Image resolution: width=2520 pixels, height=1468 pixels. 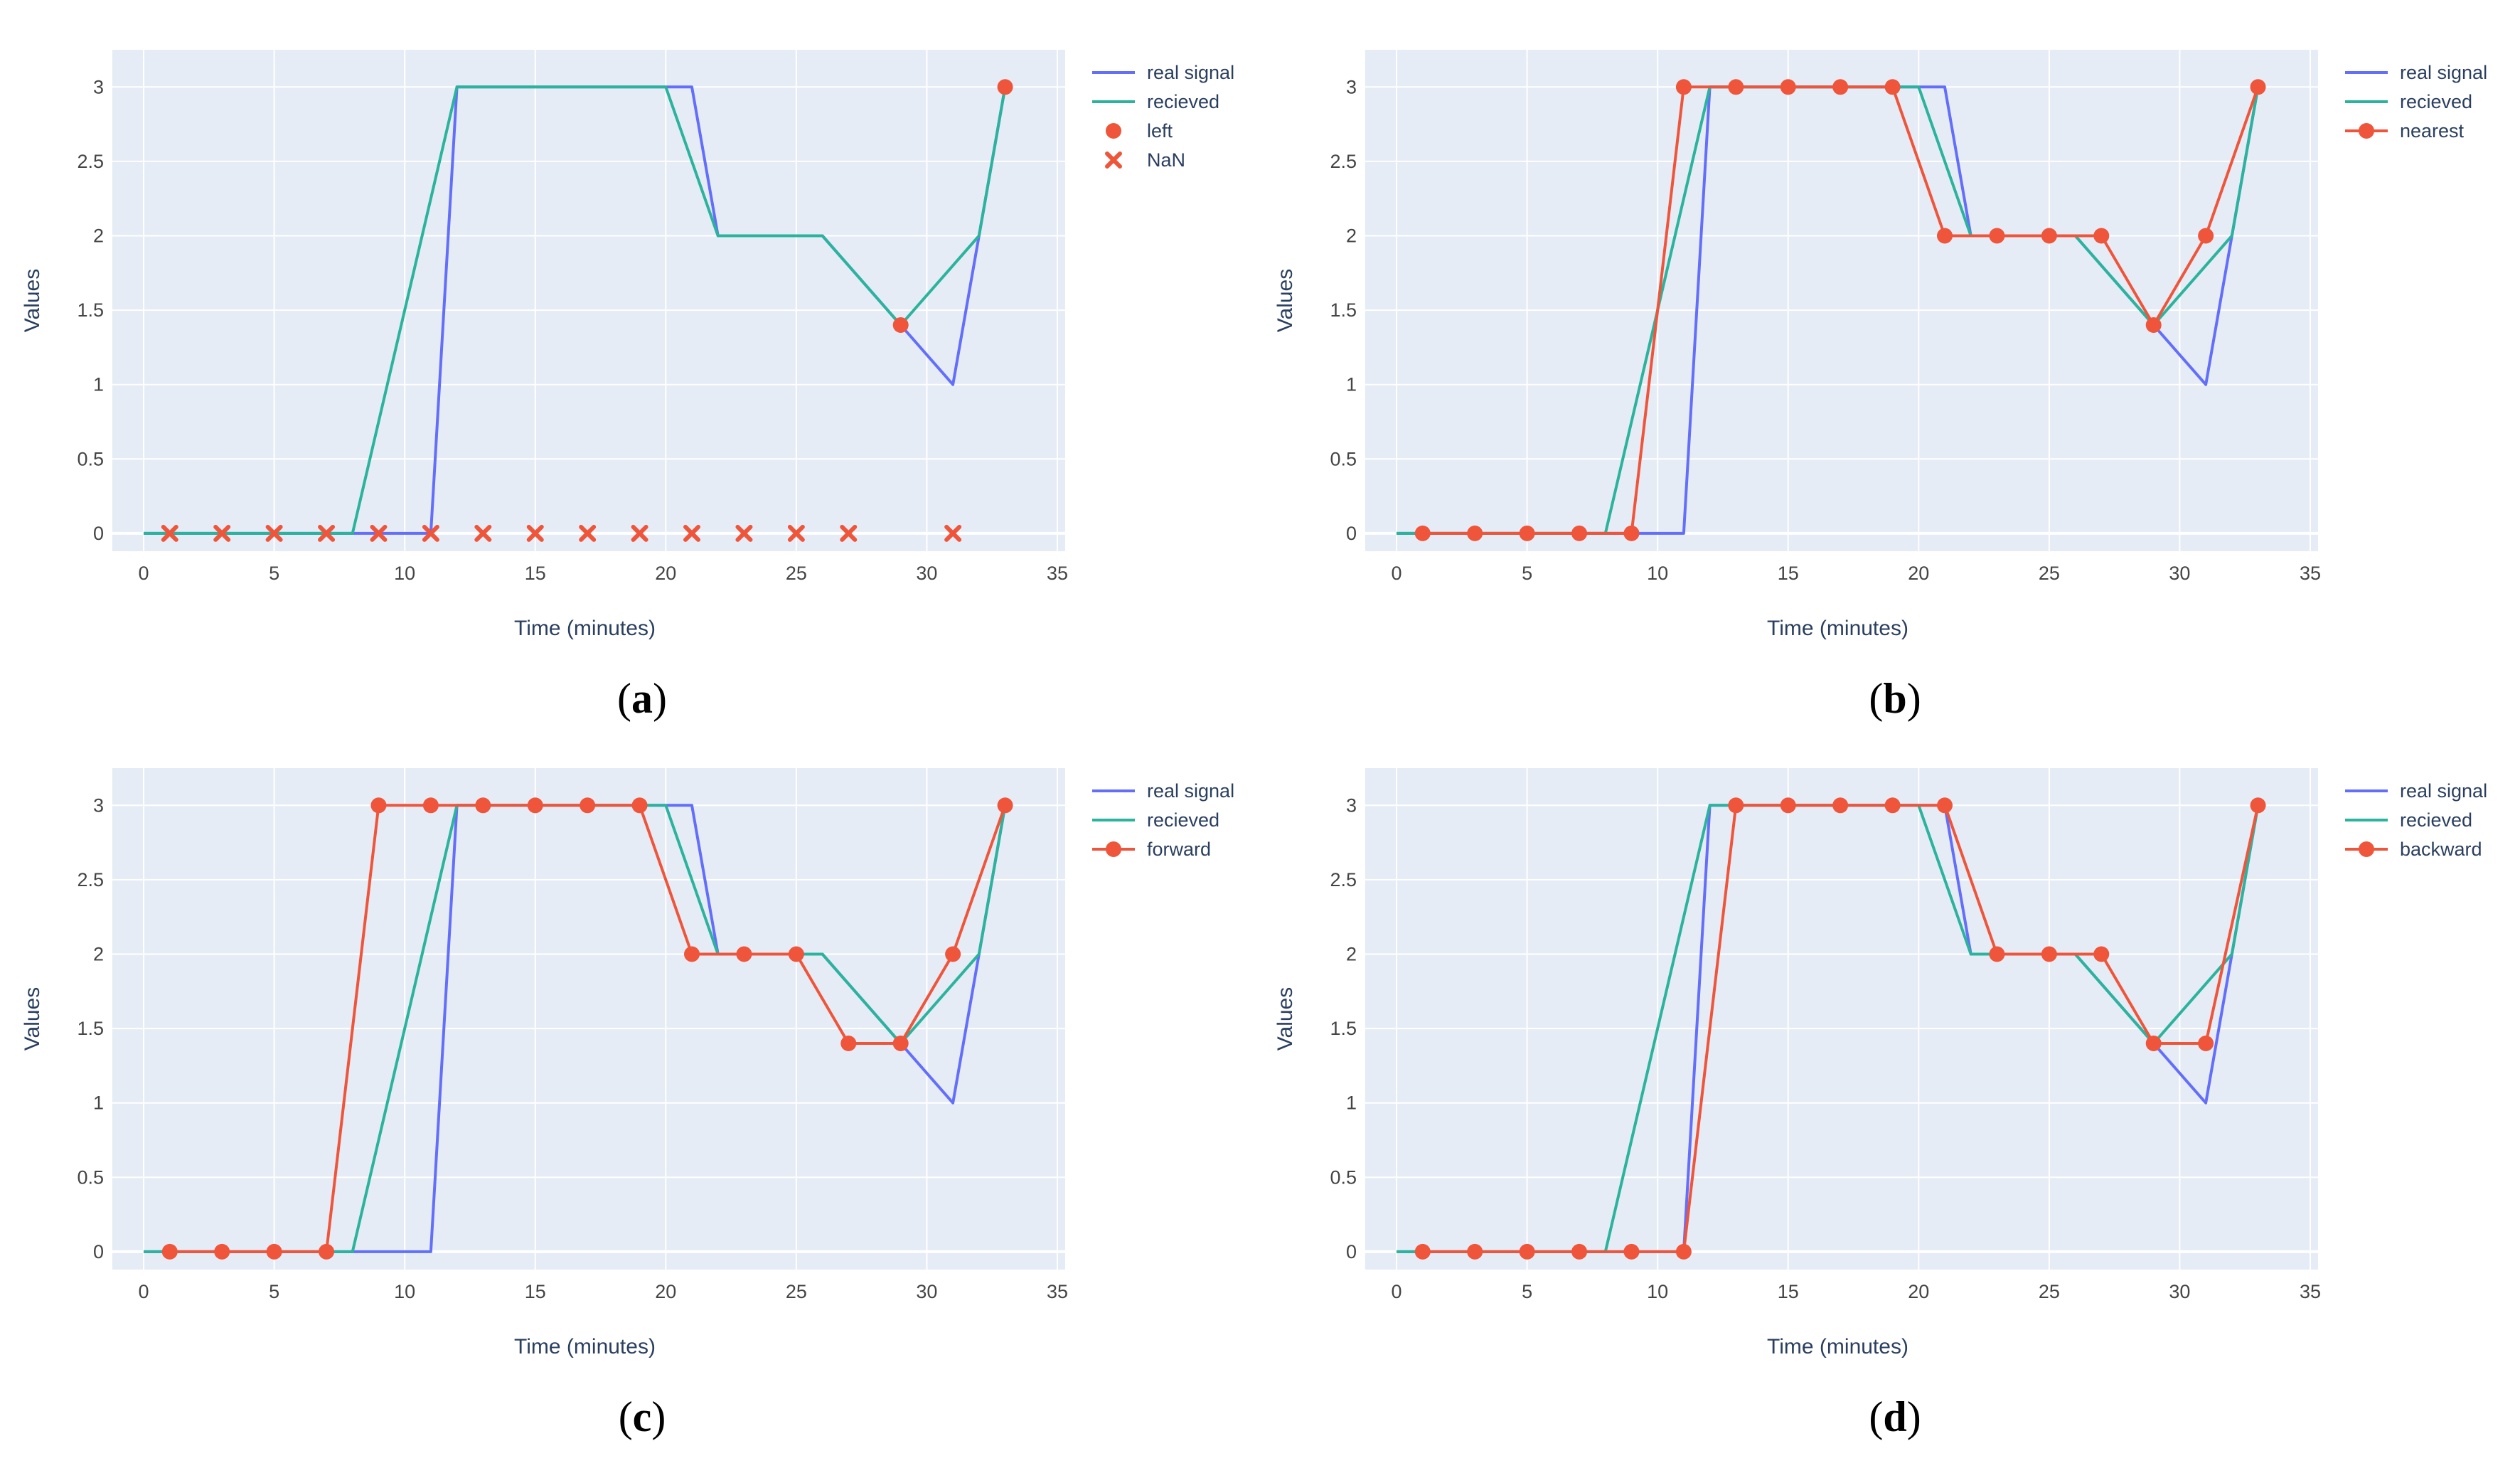 I want to click on legend-item-forward: forward, so click(x=1151, y=850).